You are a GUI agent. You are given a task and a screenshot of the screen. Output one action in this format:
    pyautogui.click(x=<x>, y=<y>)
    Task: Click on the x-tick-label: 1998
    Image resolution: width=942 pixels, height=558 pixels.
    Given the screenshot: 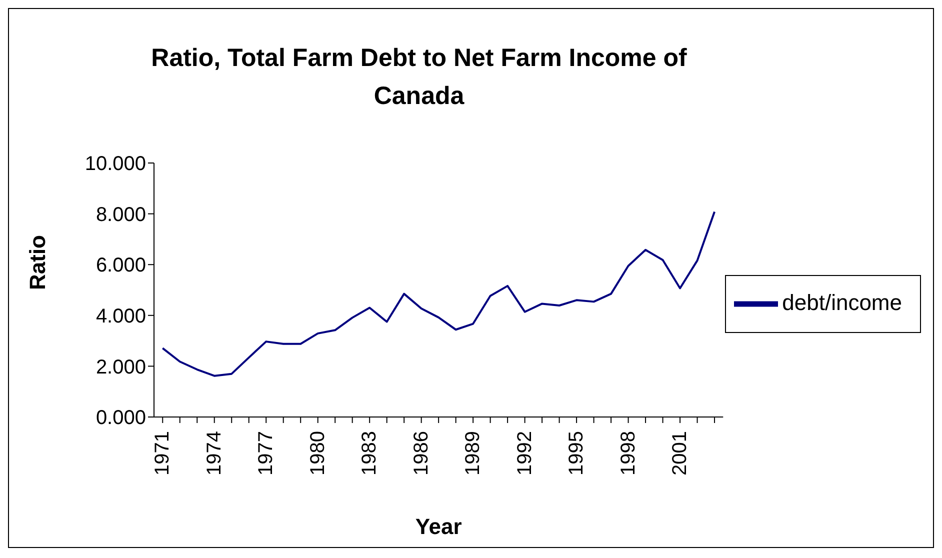 What is the action you would take?
    pyautogui.click(x=628, y=453)
    